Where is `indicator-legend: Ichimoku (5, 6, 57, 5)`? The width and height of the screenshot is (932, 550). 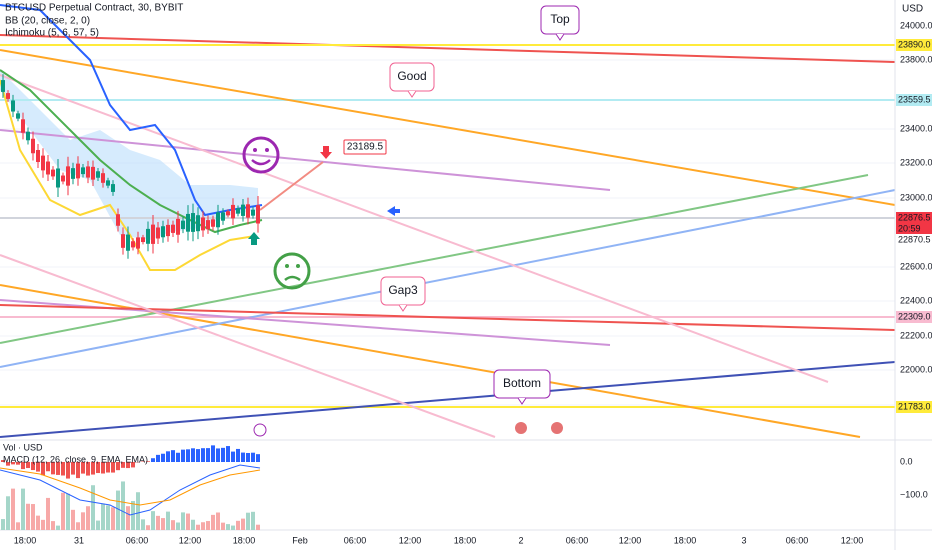 indicator-legend: Ichimoku (5, 6, 57, 5) is located at coordinates (52, 33).